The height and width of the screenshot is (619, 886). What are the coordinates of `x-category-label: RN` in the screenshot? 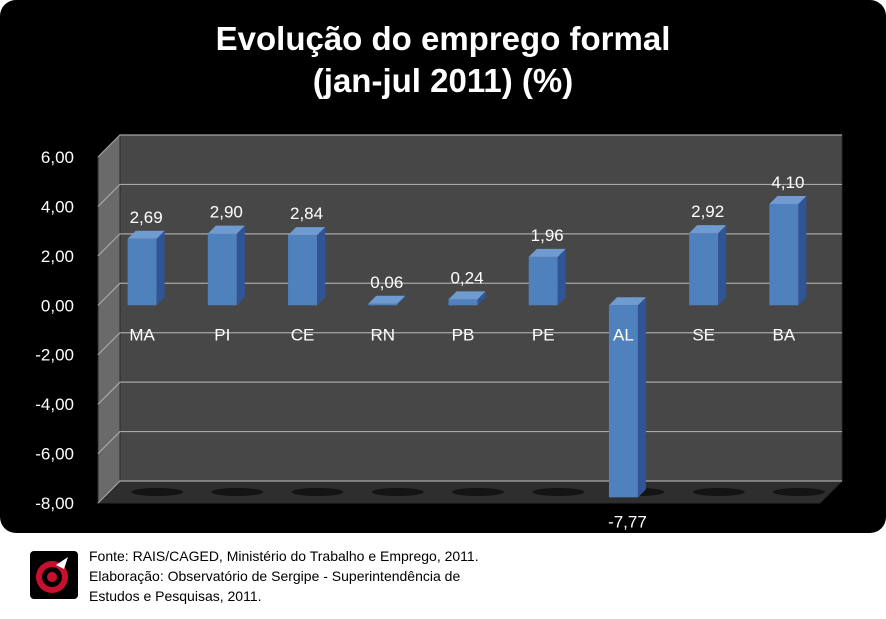 It's located at (382, 334).